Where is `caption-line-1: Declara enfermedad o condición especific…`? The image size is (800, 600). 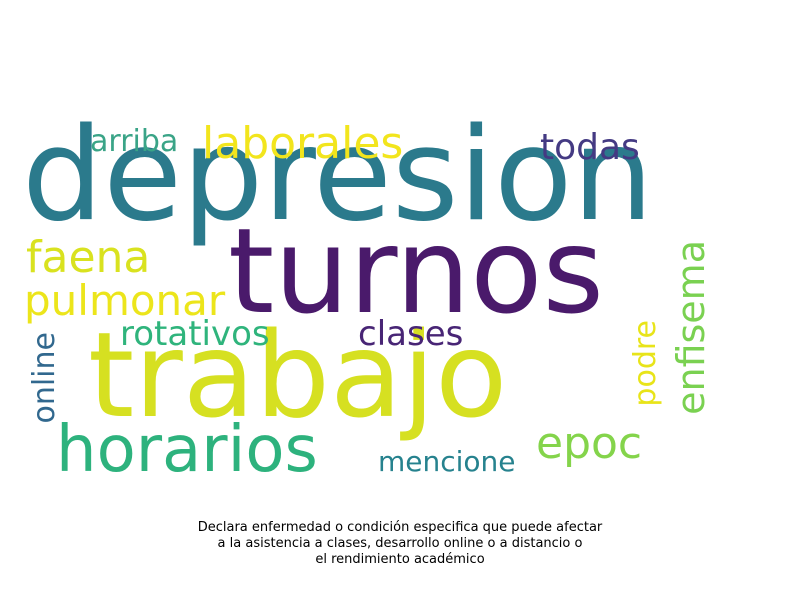
caption-line-1: Declara enfermedad o condición especific… is located at coordinates (400, 527).